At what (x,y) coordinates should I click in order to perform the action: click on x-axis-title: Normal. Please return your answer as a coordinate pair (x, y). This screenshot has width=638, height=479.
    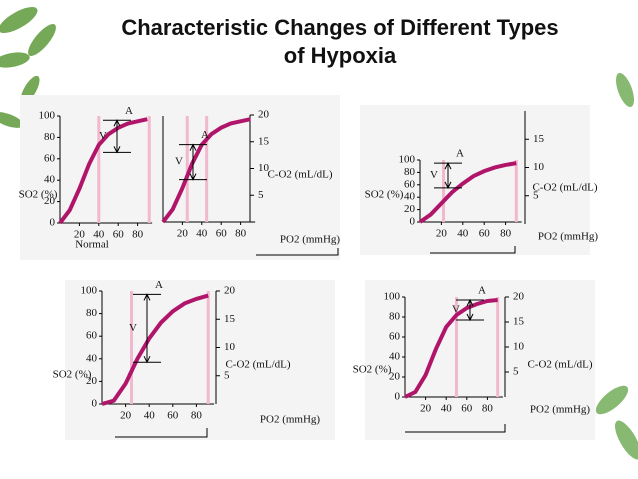
    Looking at the image, I should click on (92, 245).